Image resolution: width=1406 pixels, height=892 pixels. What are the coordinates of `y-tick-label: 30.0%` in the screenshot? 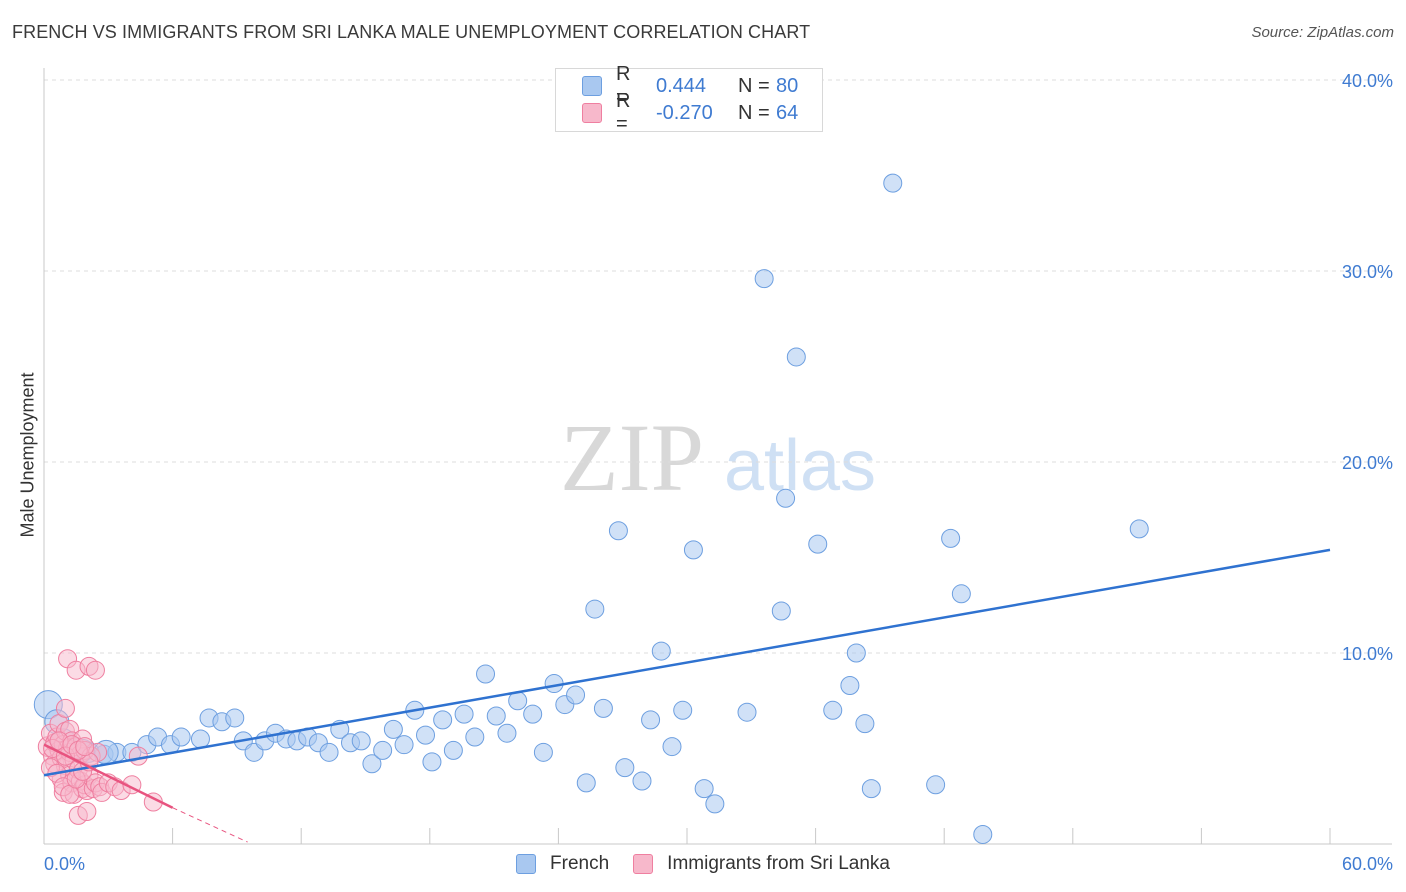 It's located at (1367, 272).